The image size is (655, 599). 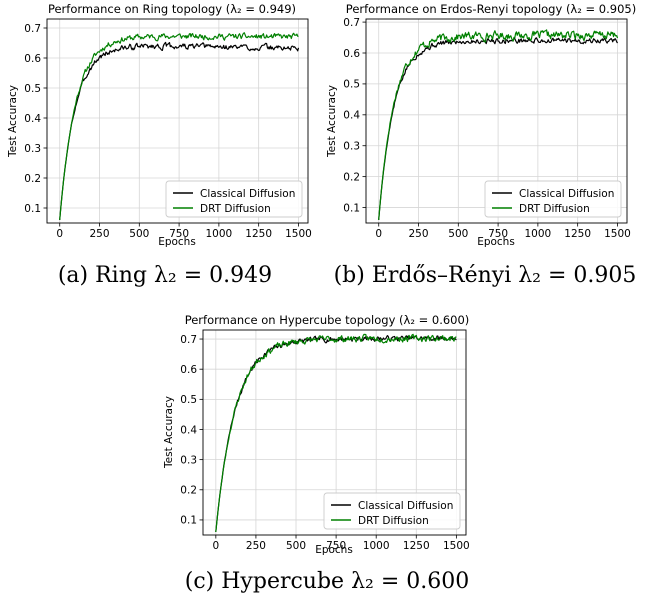 I want to click on caption: (b) Erdős–Rényi λ₂ = 0.905, so click(x=485, y=275).